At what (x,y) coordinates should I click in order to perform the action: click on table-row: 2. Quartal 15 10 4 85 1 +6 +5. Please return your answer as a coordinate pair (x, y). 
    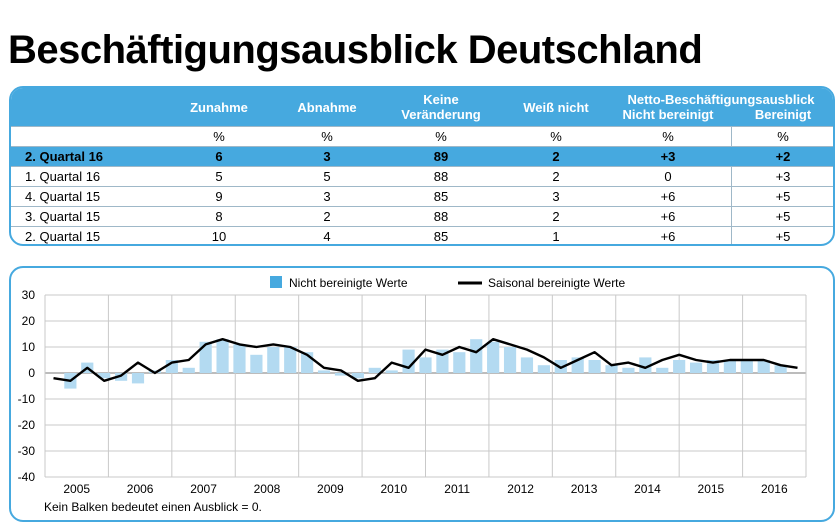
    Looking at the image, I should click on (422, 235).